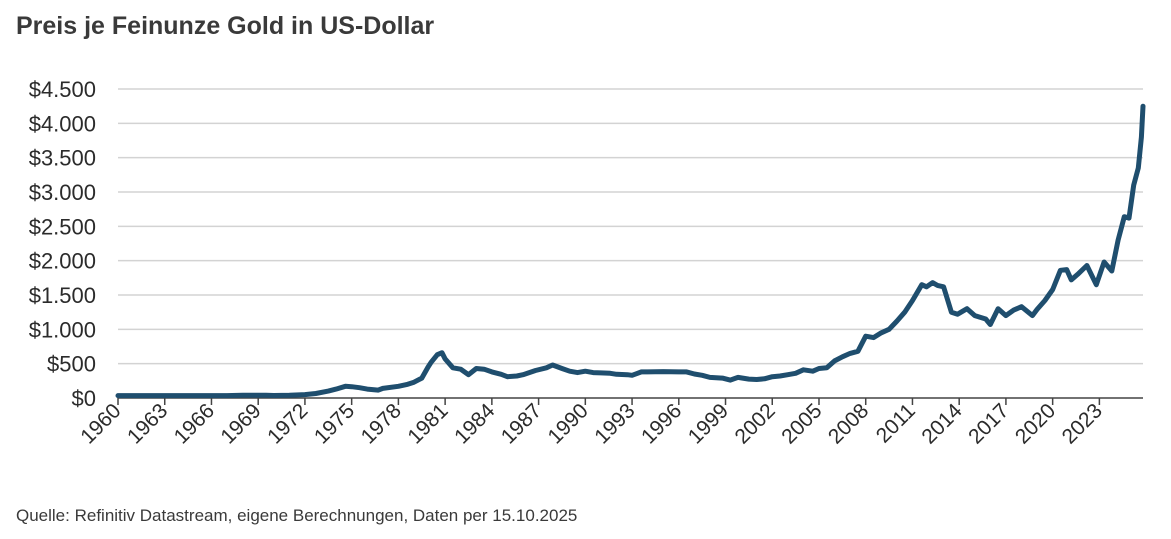 This screenshot has width=1171, height=539. I want to click on x-tick-label: 2017, so click(988, 423).